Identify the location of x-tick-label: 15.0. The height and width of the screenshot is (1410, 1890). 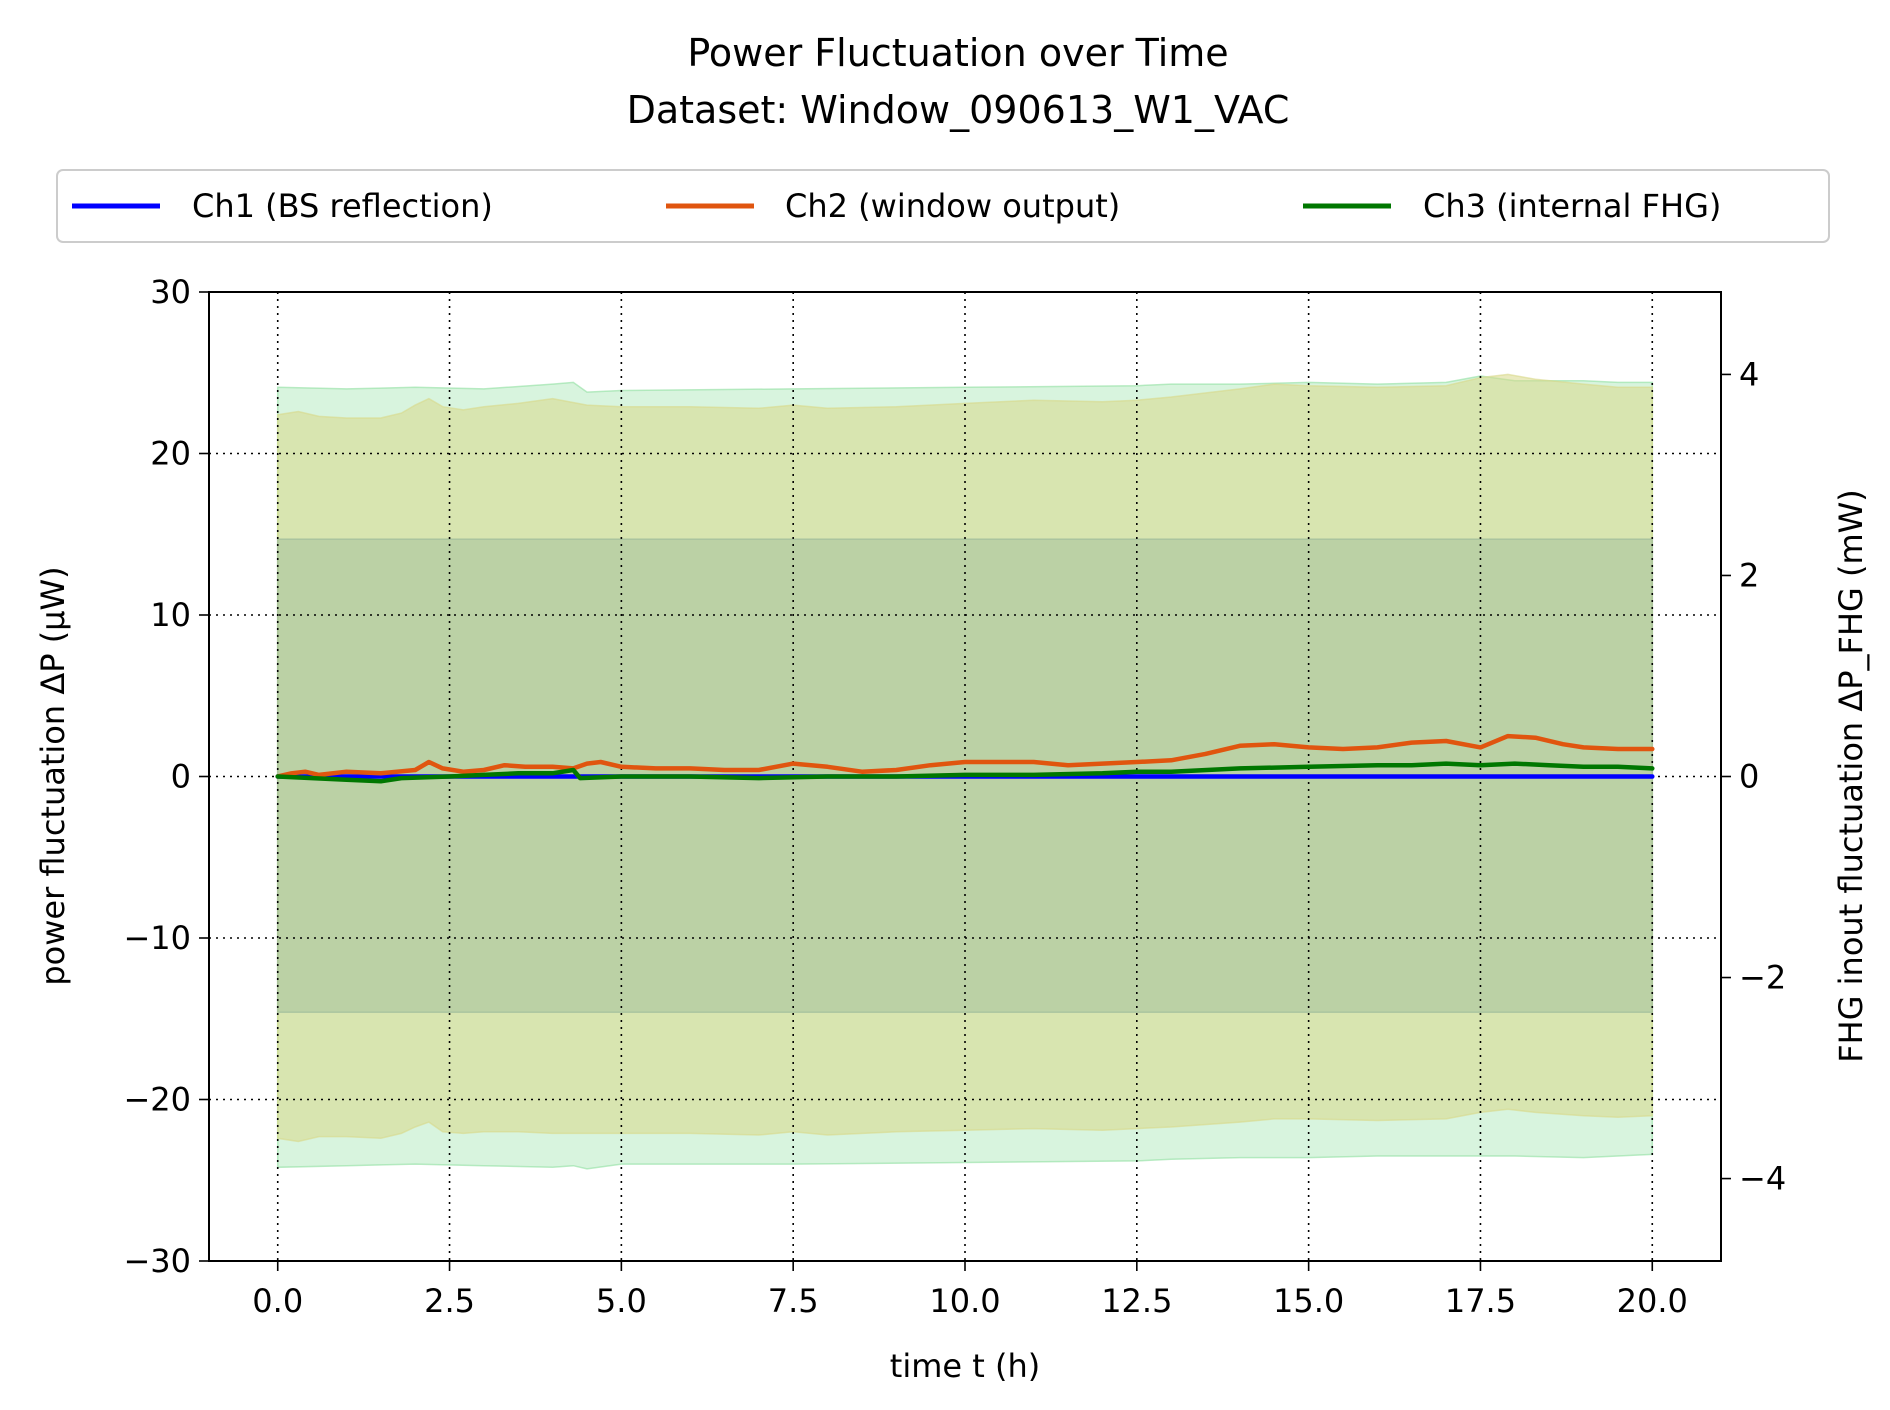
(1308, 1301).